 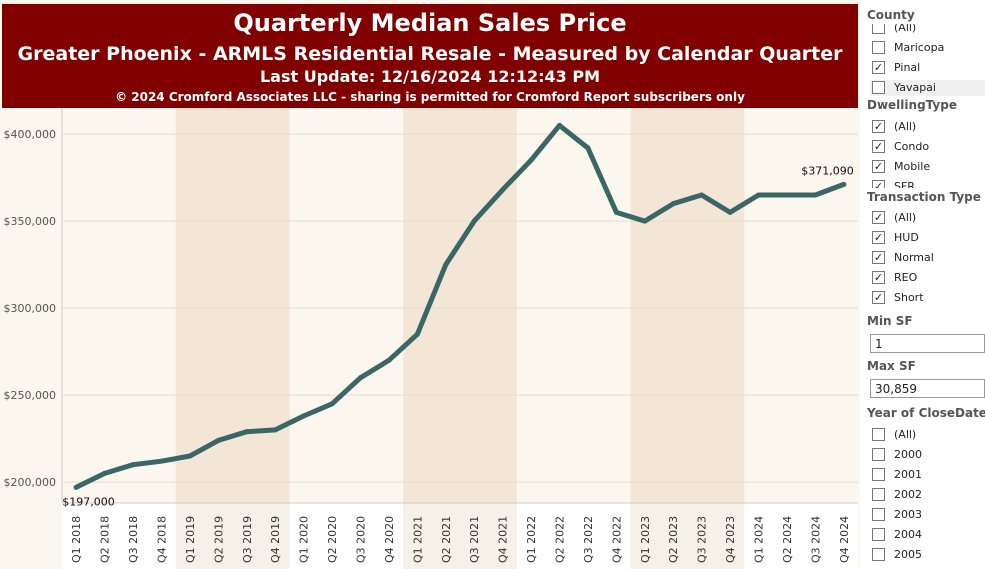 What do you see at coordinates (88, 501) in the screenshot?
I see `first-value-label: $197,000` at bounding box center [88, 501].